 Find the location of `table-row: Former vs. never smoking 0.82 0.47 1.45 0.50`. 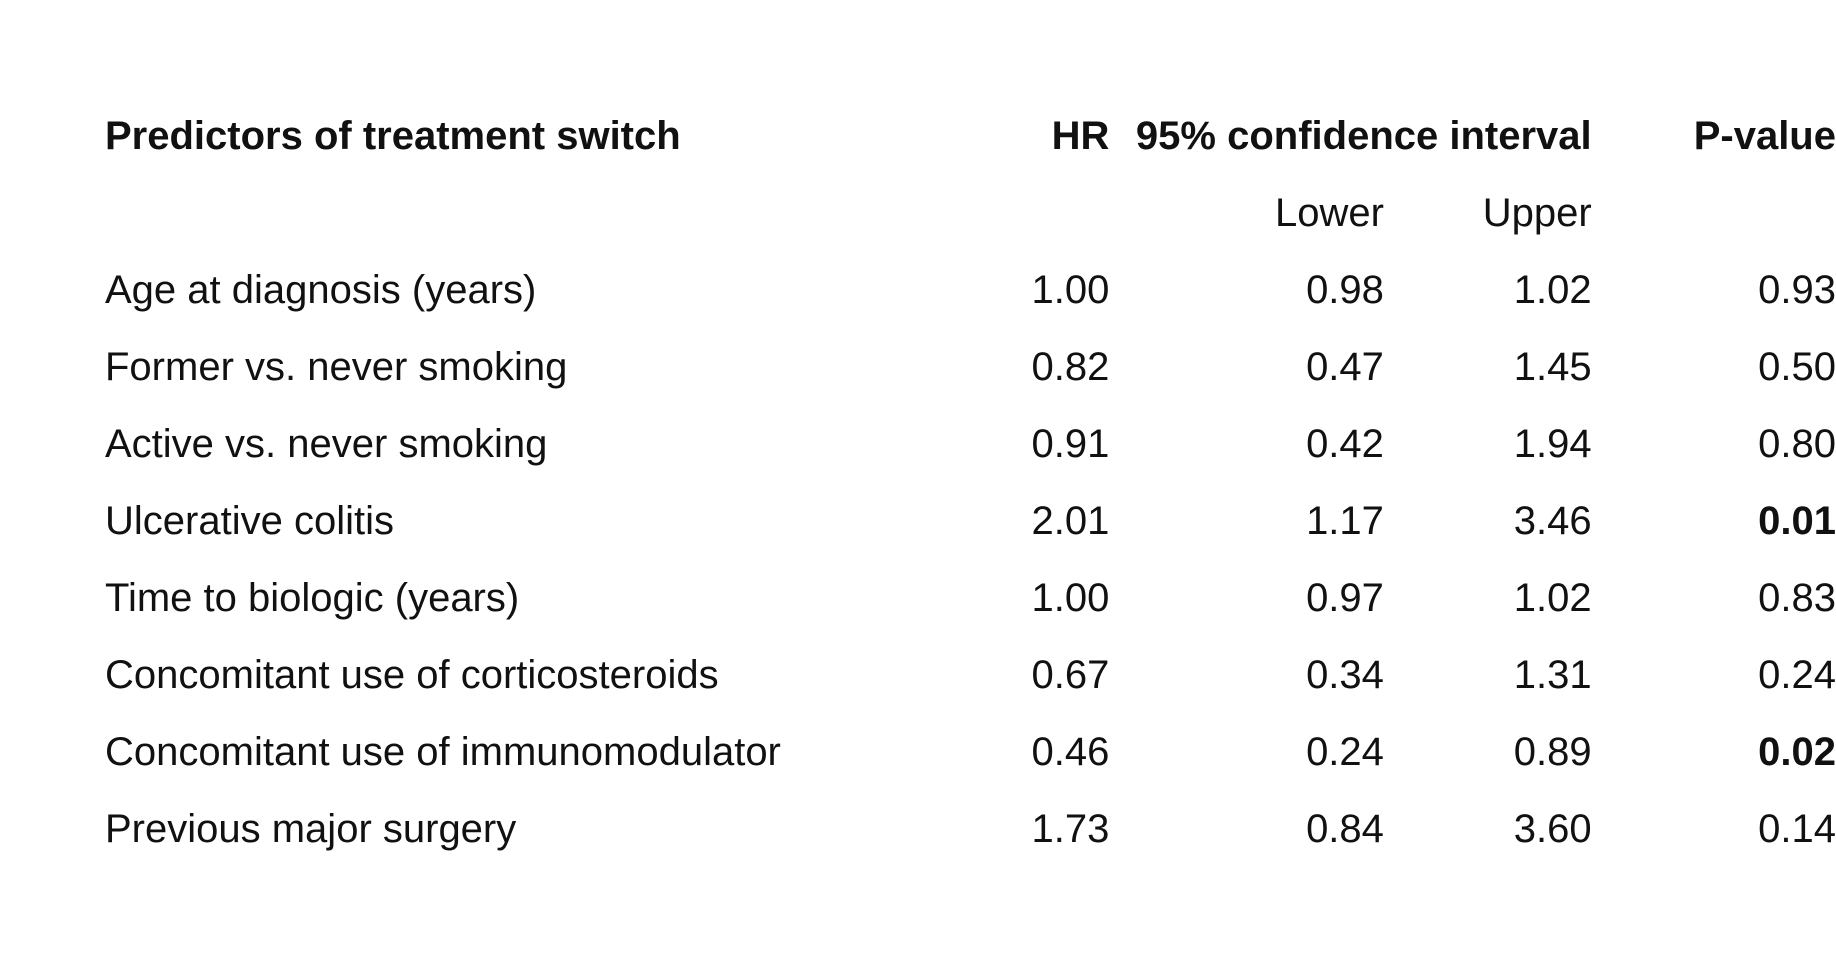

table-row: Former vs. never smoking 0.82 0.47 1.45 0.50 is located at coordinates (970, 366).